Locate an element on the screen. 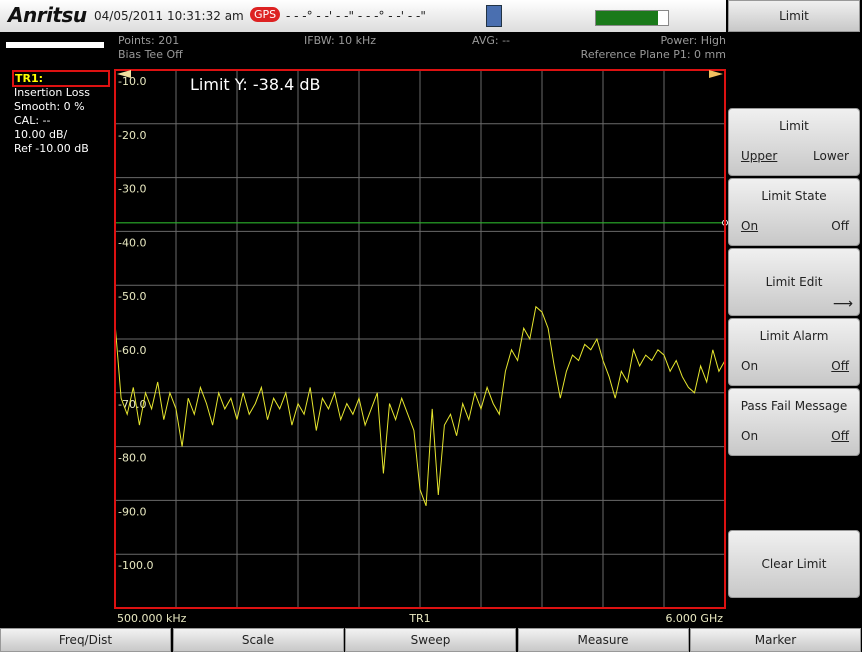 This screenshot has height=652, width=862. tab: Marker is located at coordinates (775, 640).